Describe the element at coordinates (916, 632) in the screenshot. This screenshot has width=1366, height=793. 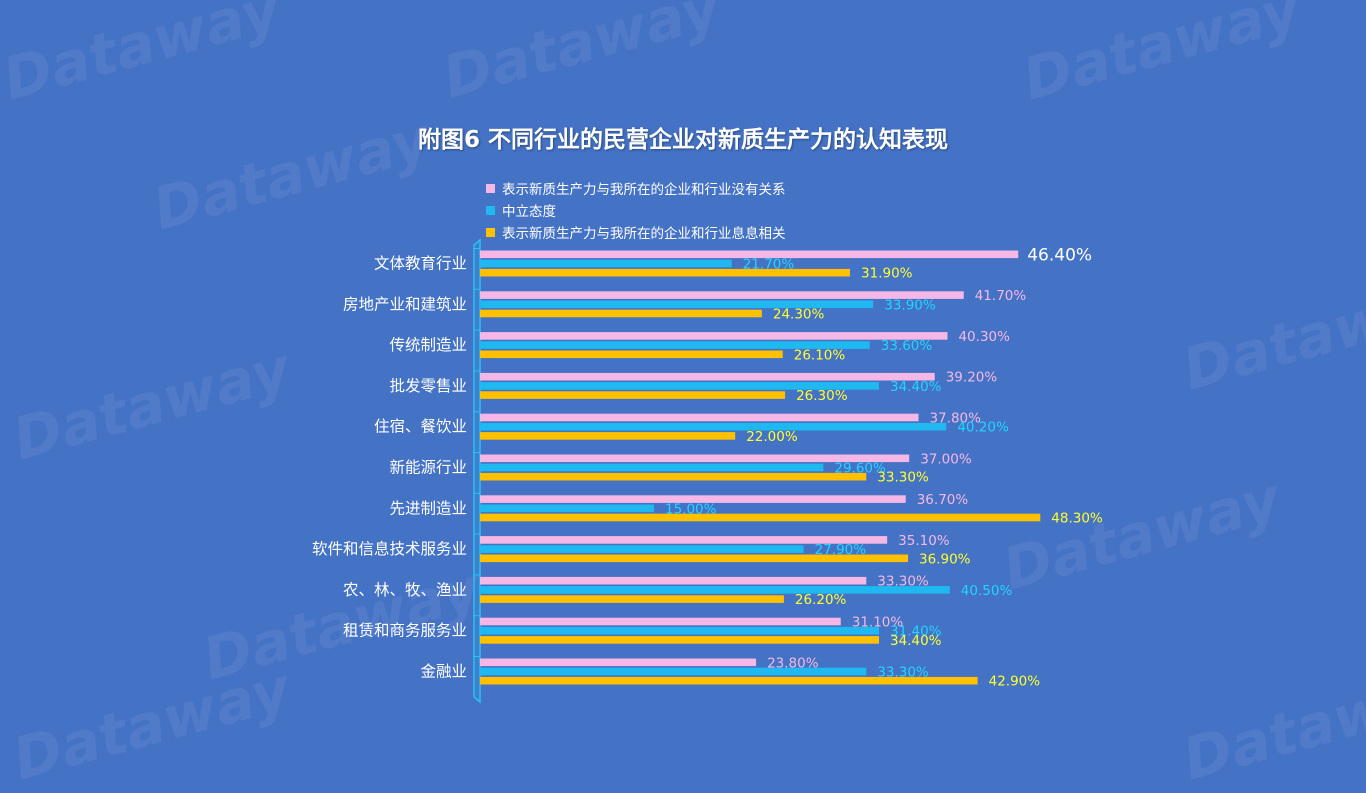
I see `data-label-series-2: 31.40%` at that location.